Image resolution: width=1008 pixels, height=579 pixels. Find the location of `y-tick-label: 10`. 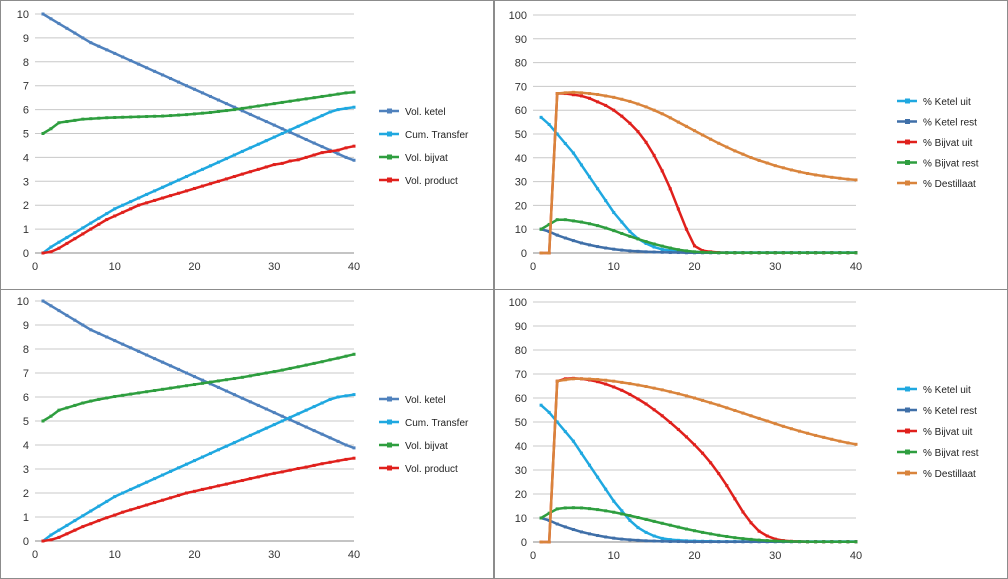

y-tick-label: 10 is located at coordinates (23, 15).